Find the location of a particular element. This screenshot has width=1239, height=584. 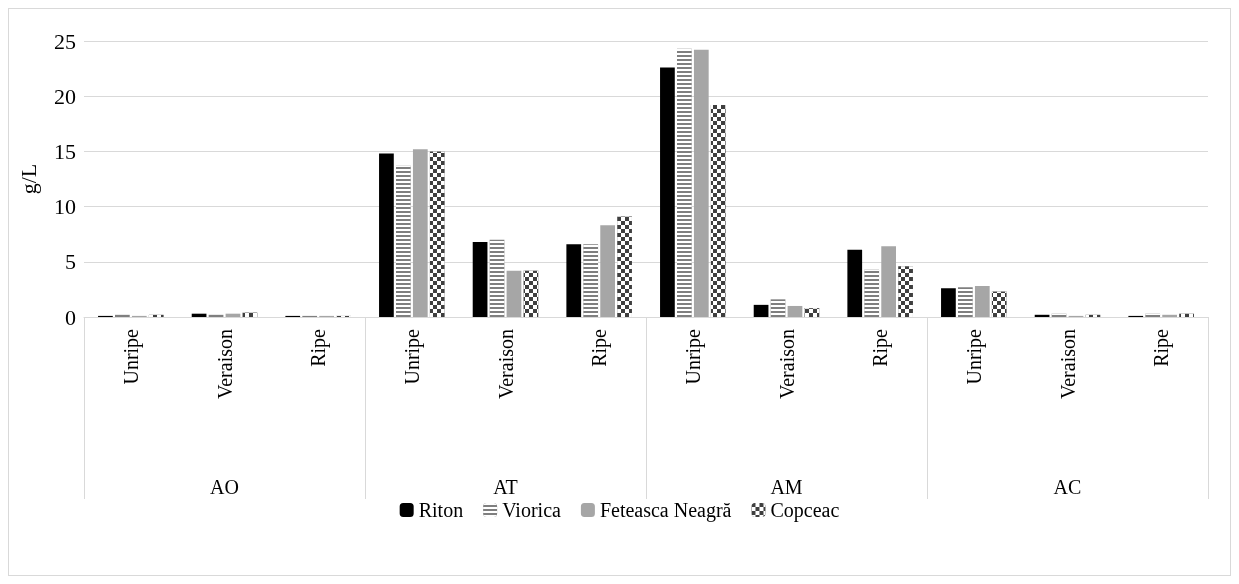

text: AM is located at coordinates (786, 487).